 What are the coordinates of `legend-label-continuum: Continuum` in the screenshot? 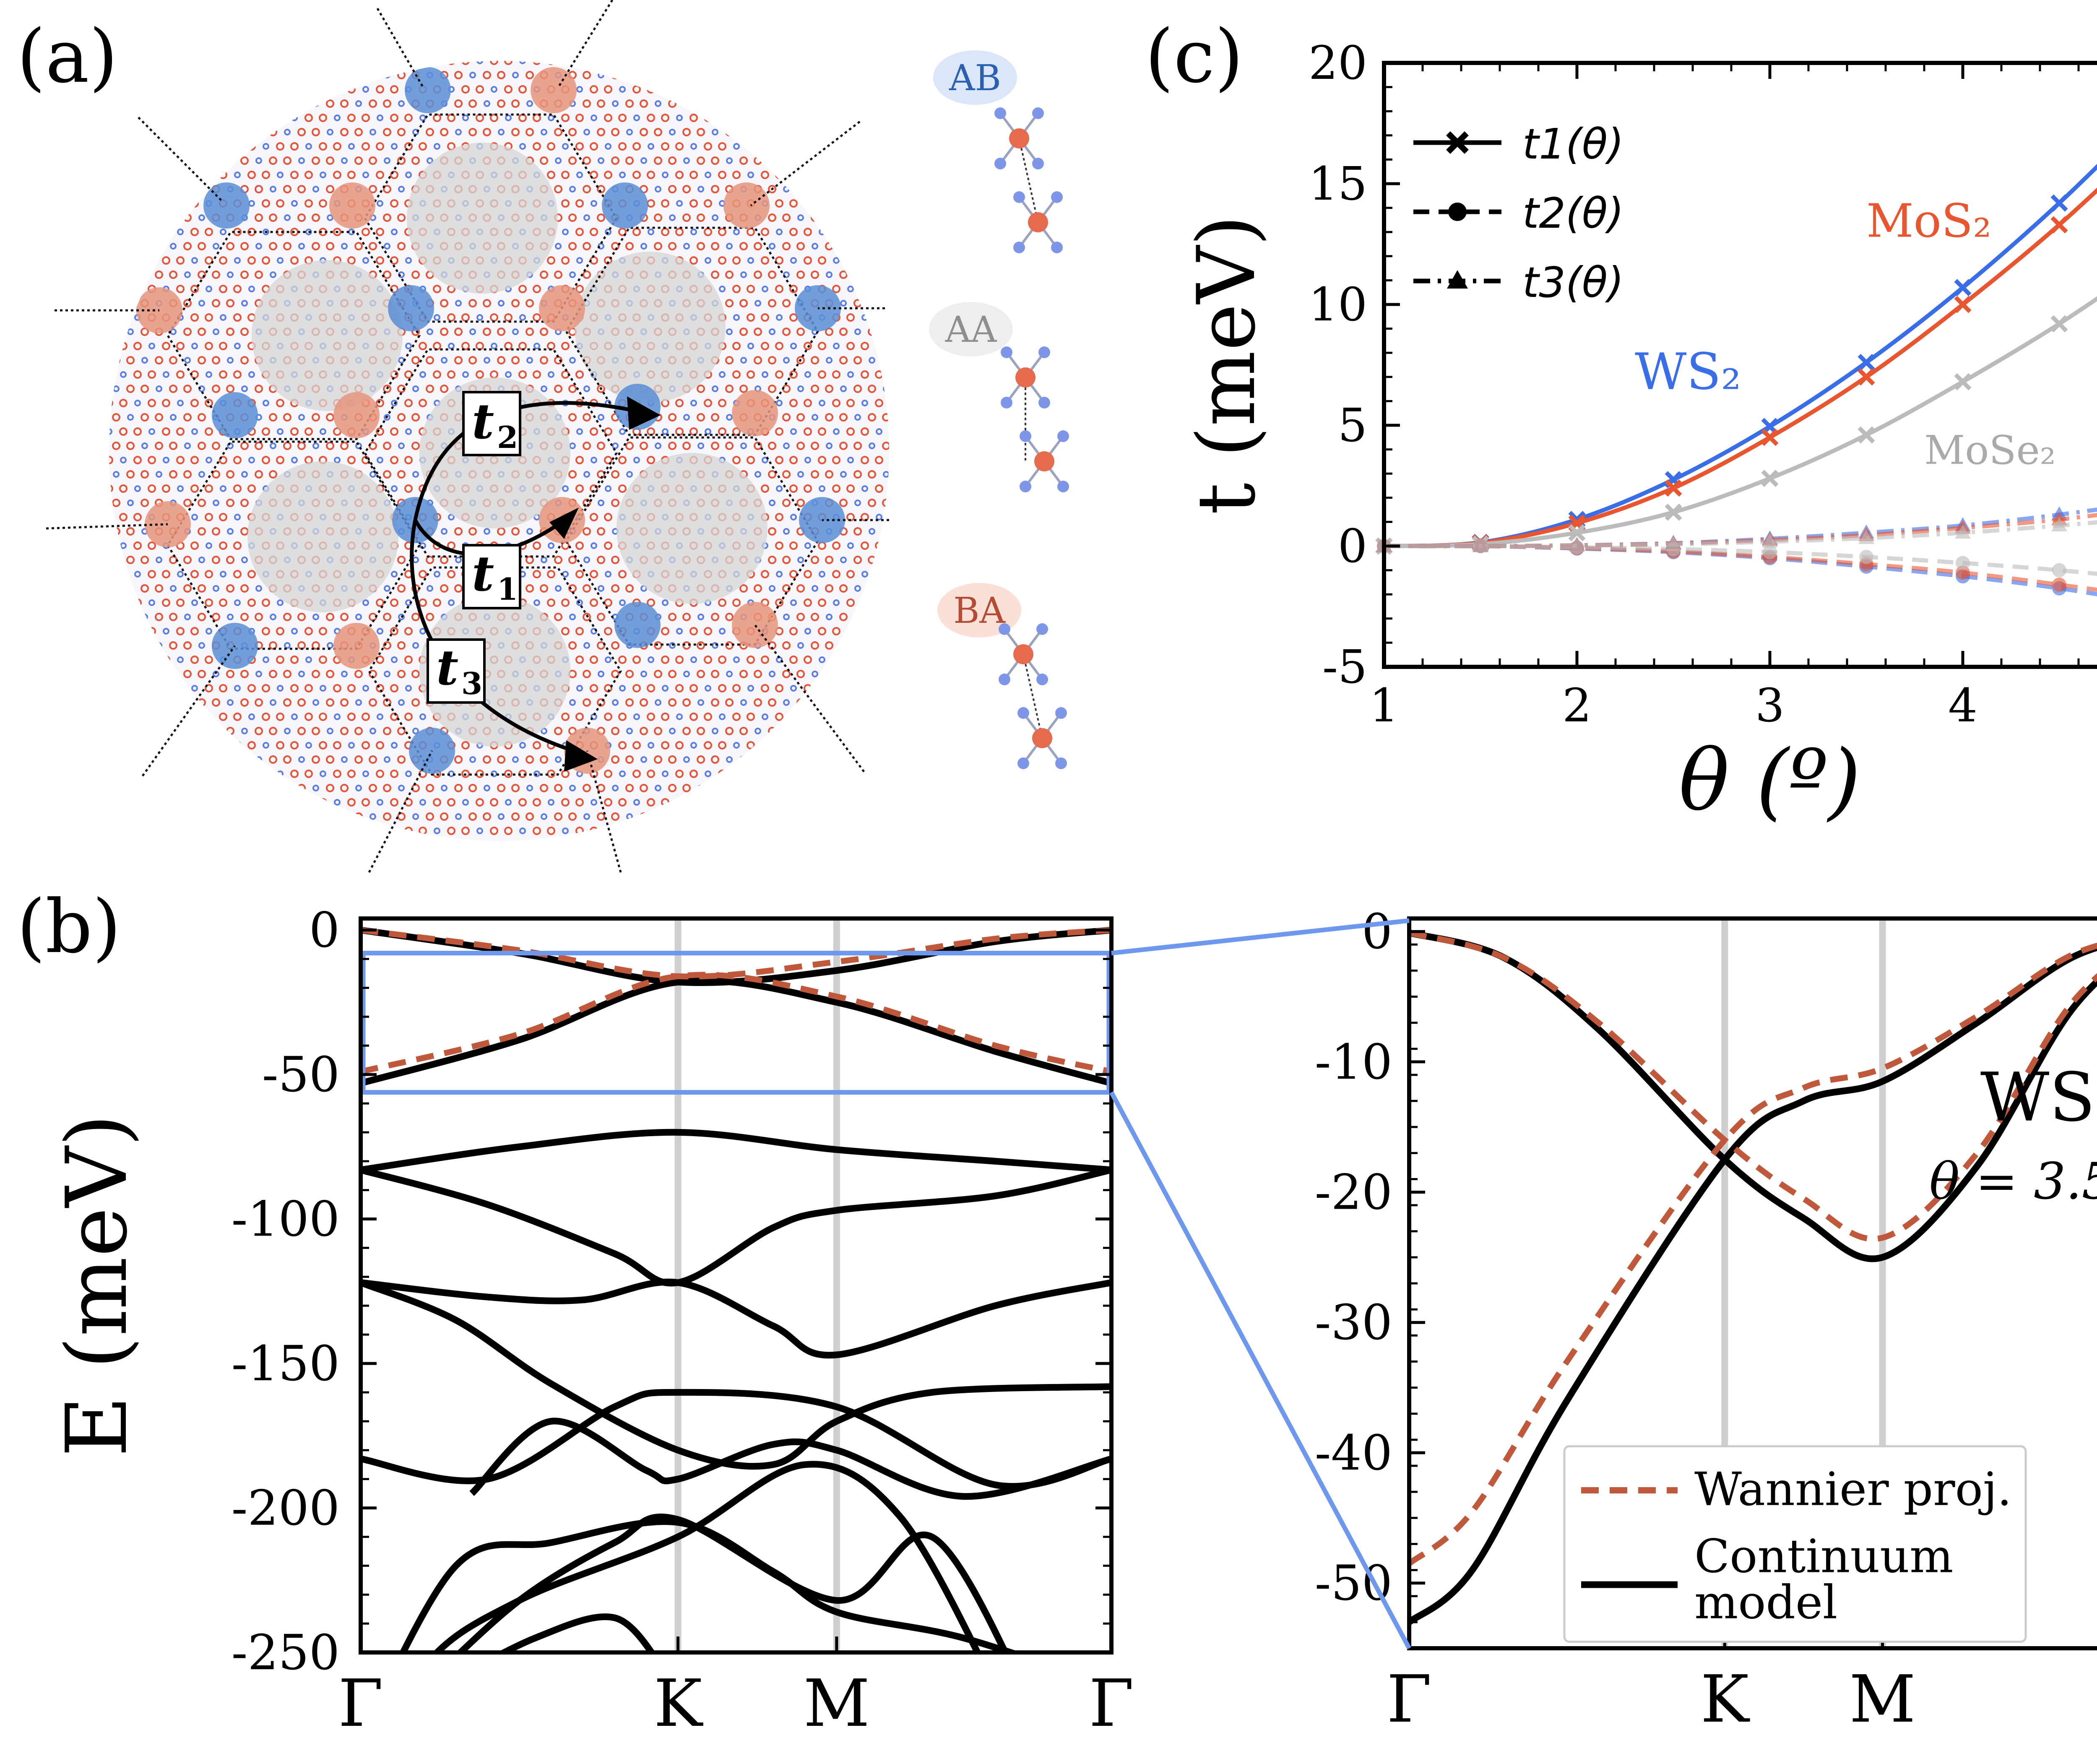 It's located at (1823, 1556).